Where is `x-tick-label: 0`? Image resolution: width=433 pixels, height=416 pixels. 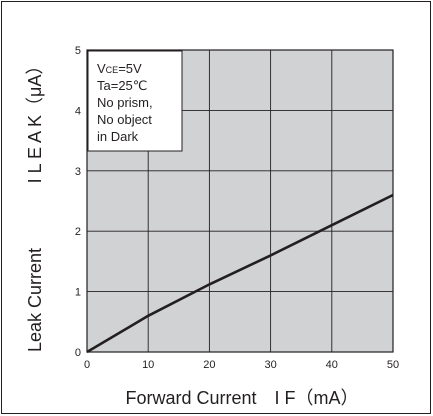 x-tick-label: 0 is located at coordinates (87, 365).